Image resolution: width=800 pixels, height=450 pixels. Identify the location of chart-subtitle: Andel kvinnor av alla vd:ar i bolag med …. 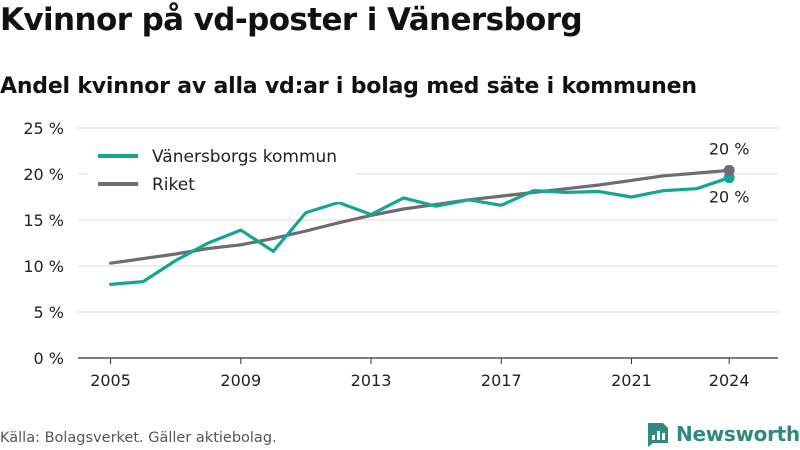
(348, 86).